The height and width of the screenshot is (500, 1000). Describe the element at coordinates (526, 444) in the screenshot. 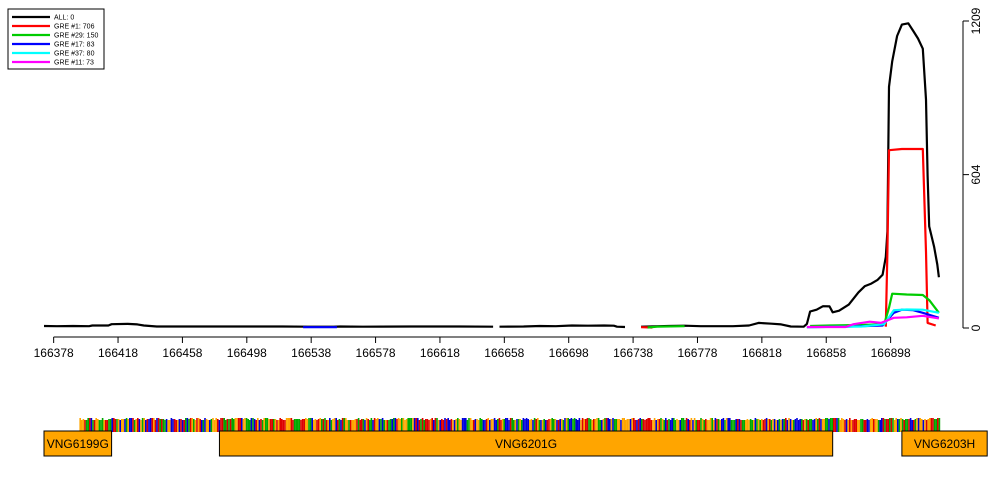

I see `gene-label: VNG6201G` at that location.